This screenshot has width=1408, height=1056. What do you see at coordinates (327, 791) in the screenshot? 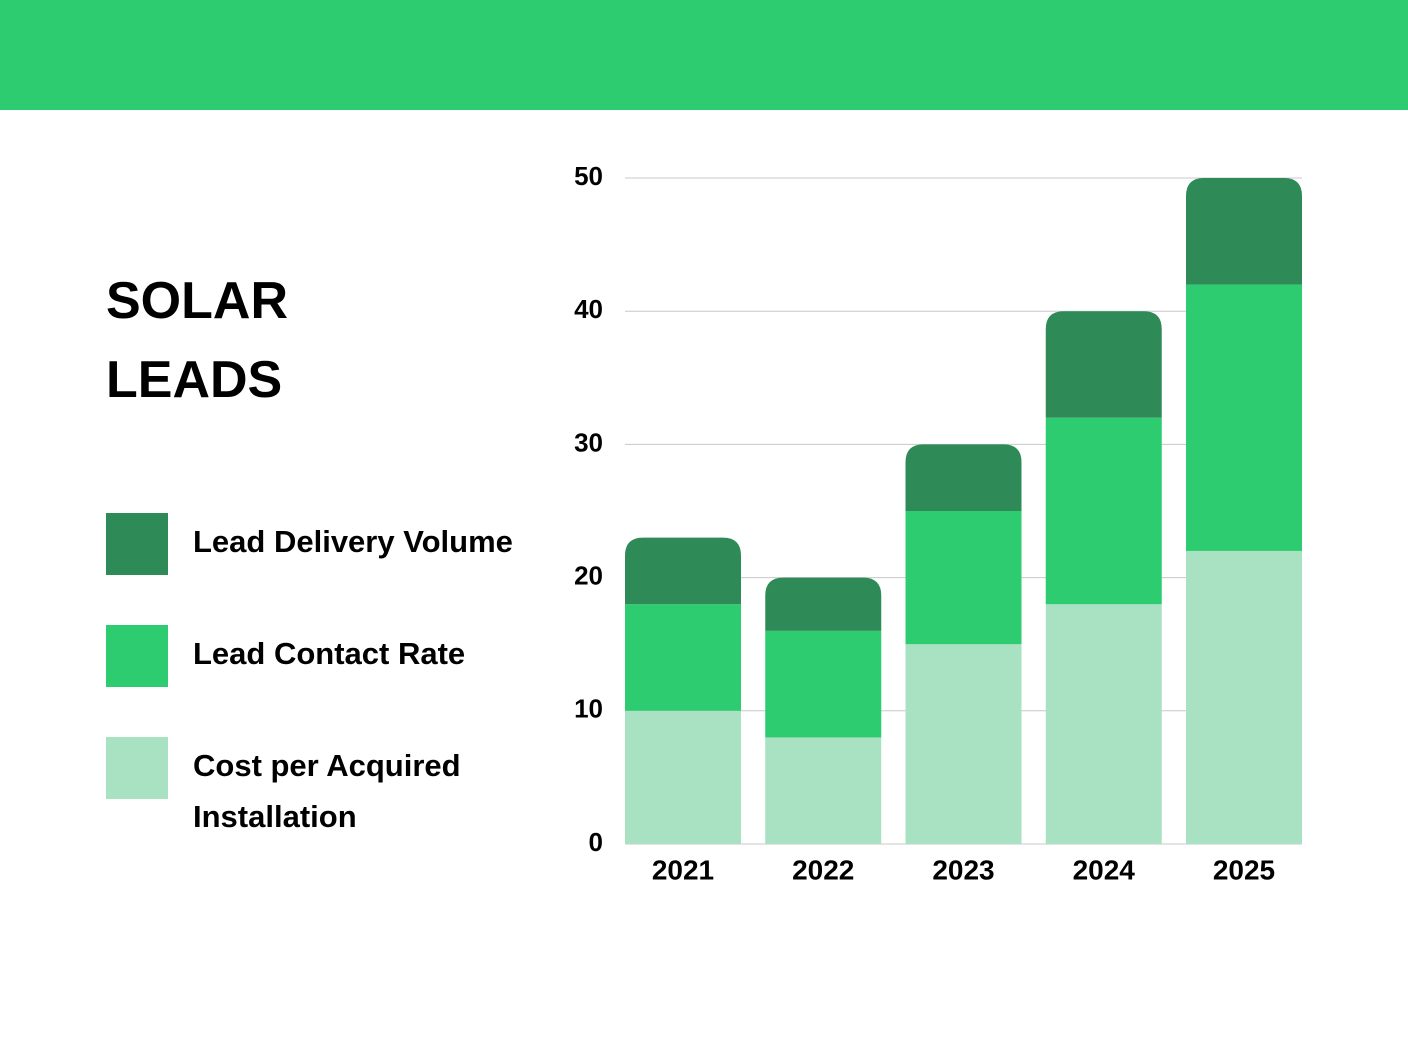
I see `legend-label: Cost per Acquired Installation` at bounding box center [327, 791].